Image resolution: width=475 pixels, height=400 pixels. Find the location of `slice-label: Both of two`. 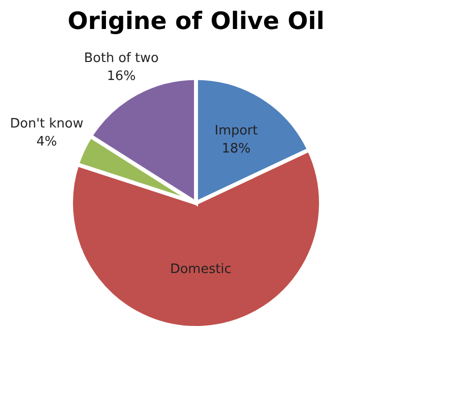

slice-label: Both of two is located at coordinates (121, 58).